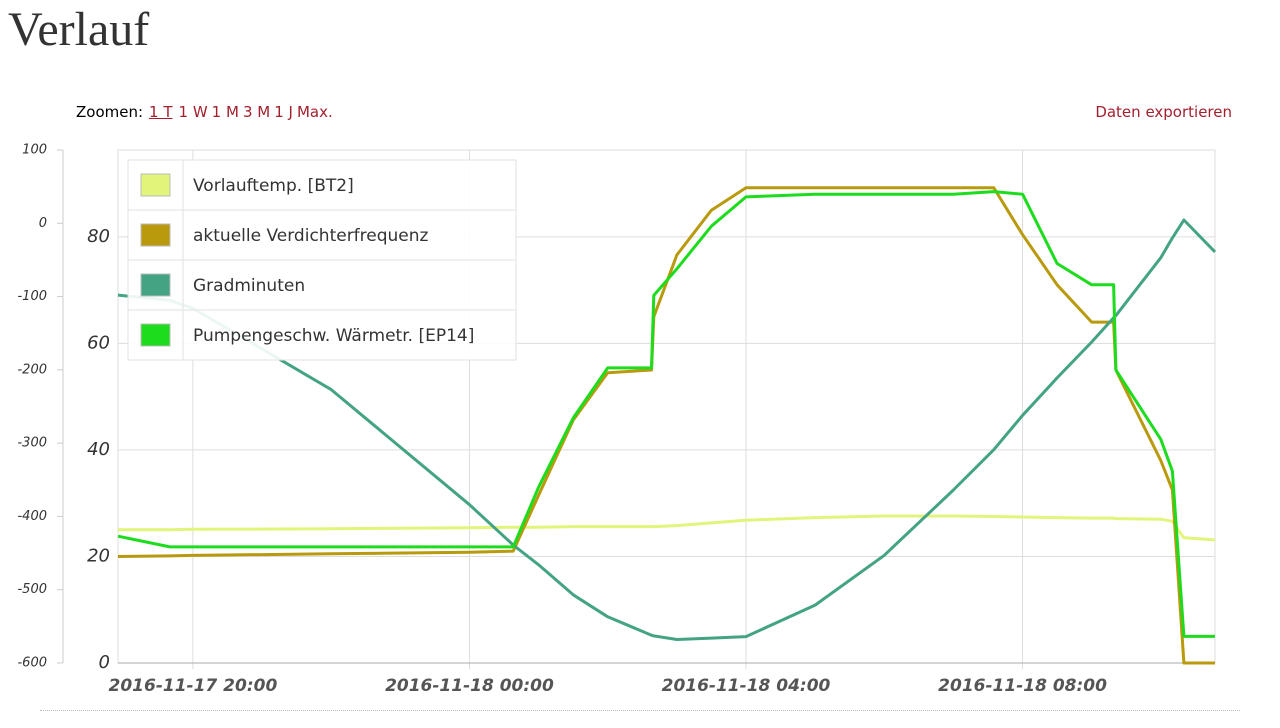 This screenshot has width=1280, height=728. I want to click on y-tick-label: 20, so click(98, 555).